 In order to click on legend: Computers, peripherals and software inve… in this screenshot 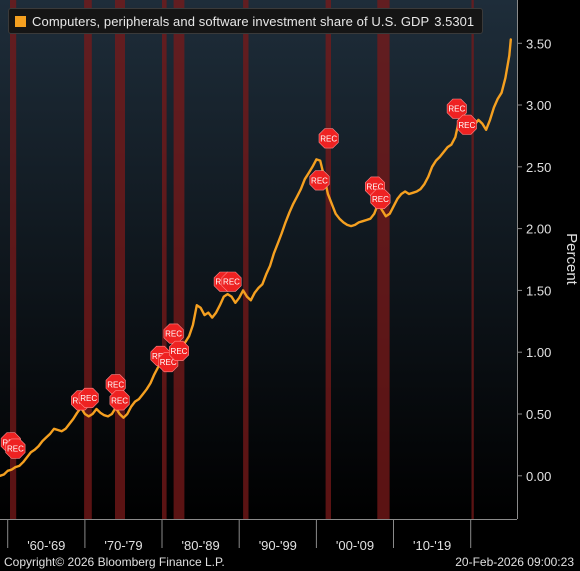, I will do `click(246, 21)`.